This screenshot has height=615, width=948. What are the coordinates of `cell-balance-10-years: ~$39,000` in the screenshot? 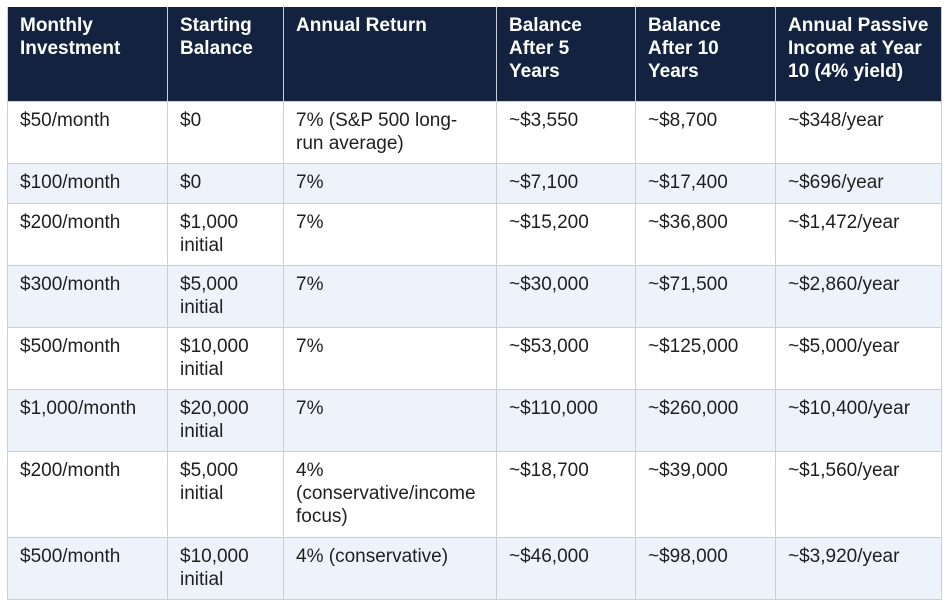 It's located at (705, 494).